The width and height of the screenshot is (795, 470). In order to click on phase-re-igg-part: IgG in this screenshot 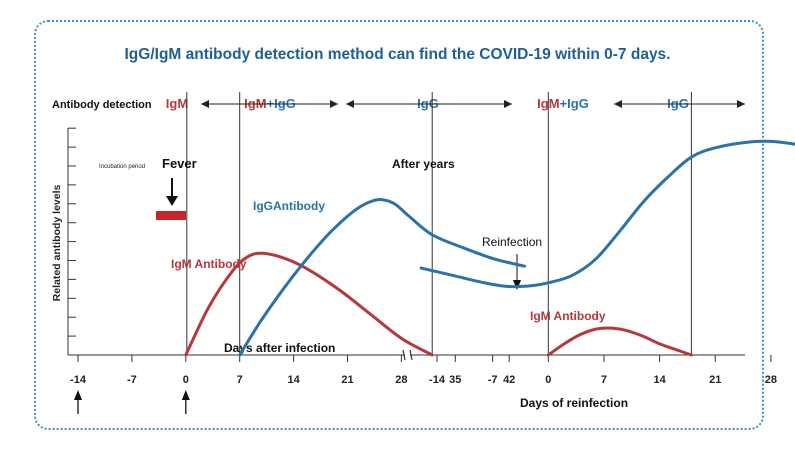, I will do `click(578, 103)`.